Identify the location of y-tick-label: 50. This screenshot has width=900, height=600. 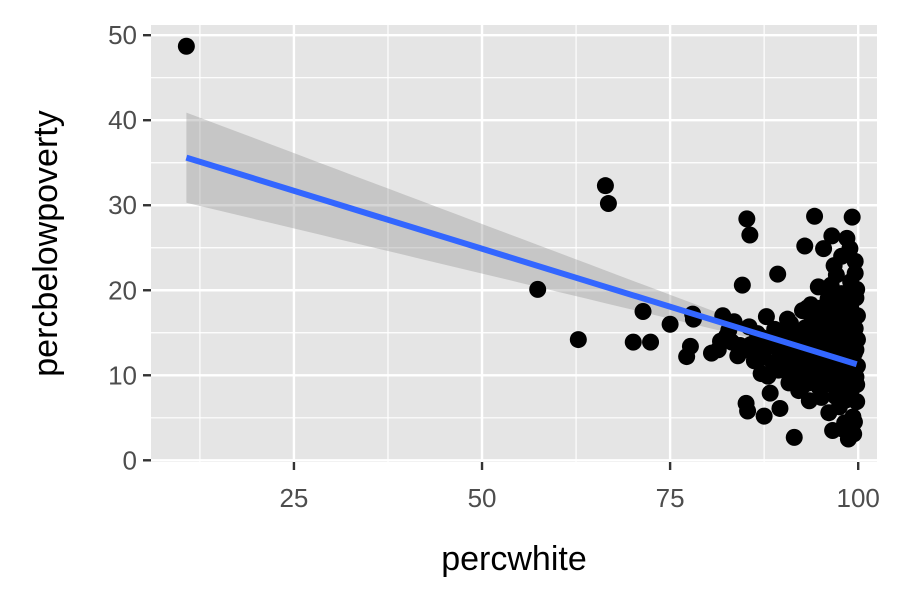
(122, 35).